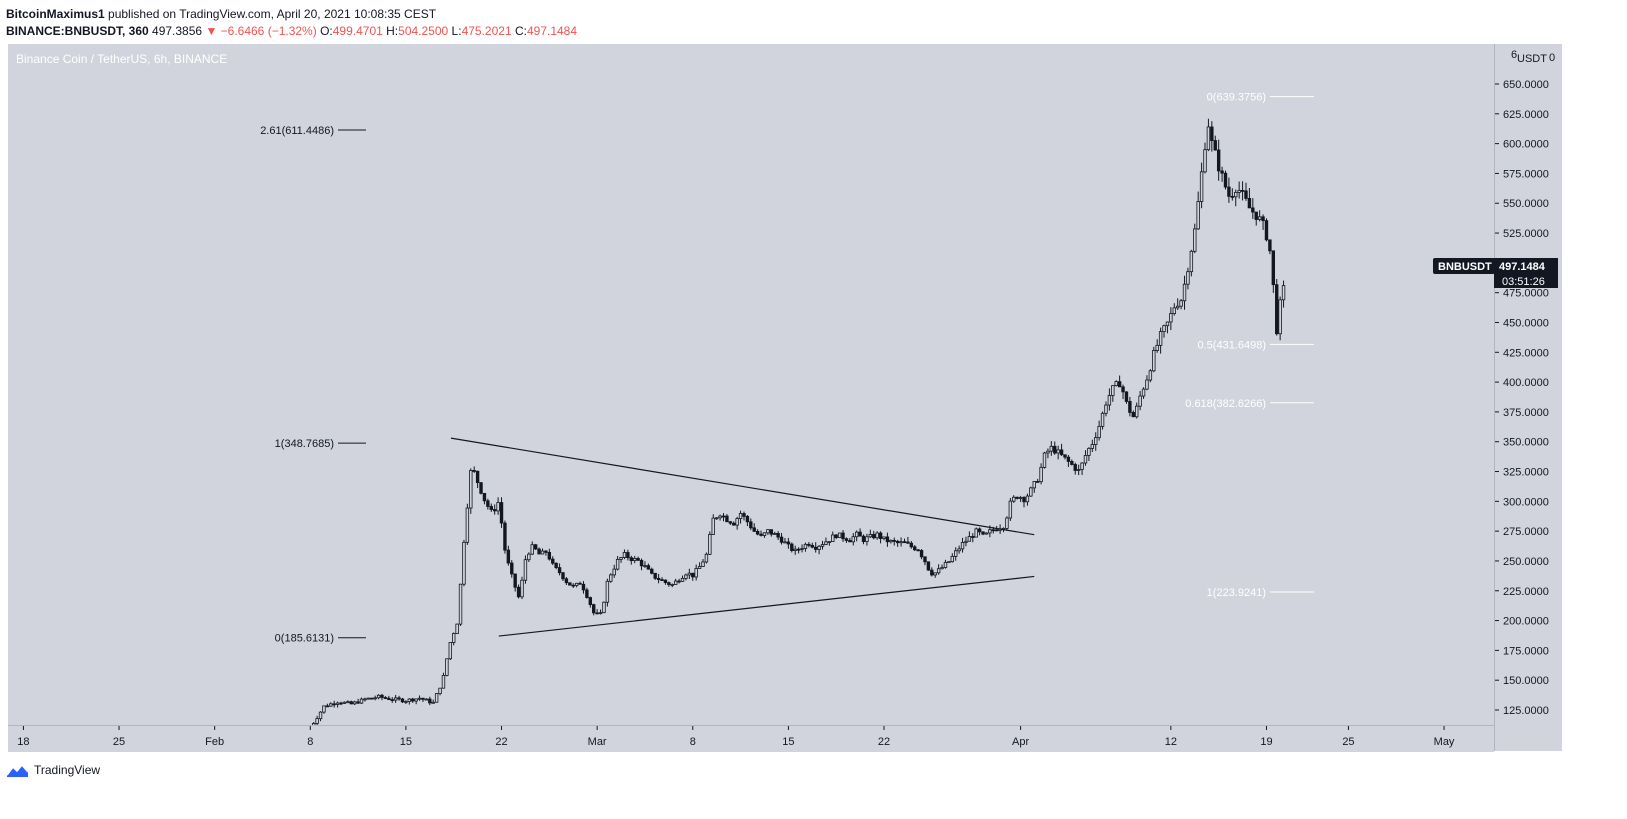  What do you see at coordinates (1526, 323) in the screenshot?
I see `price-tick-label: 450.0000` at bounding box center [1526, 323].